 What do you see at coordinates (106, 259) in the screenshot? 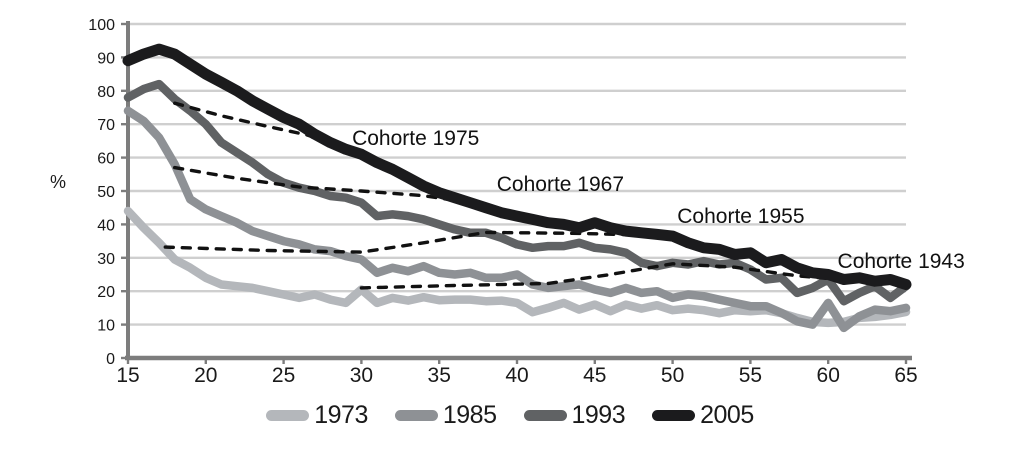
I see `y-tick-label-30: 30` at bounding box center [106, 259].